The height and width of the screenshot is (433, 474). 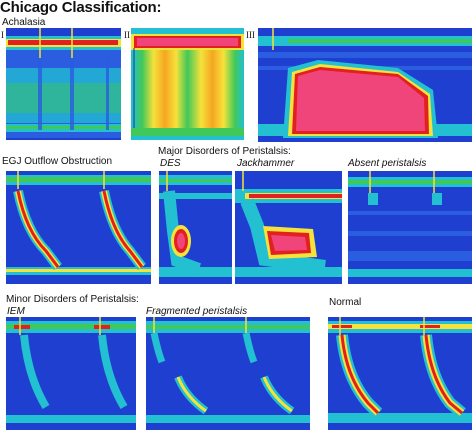 I want to click on achalasia-type-i-plot, so click(x=63, y=84).